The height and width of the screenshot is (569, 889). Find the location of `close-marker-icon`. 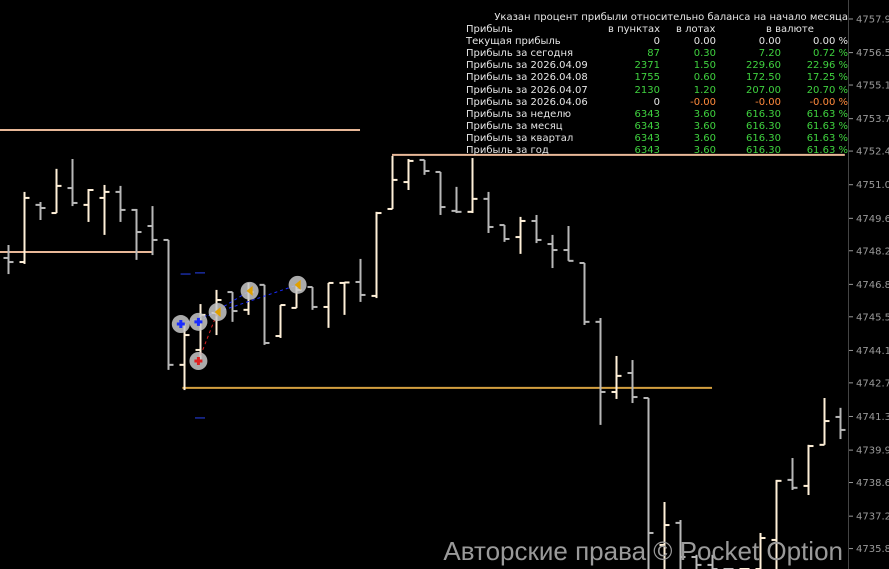

close-marker-icon is located at coordinates (249, 290).